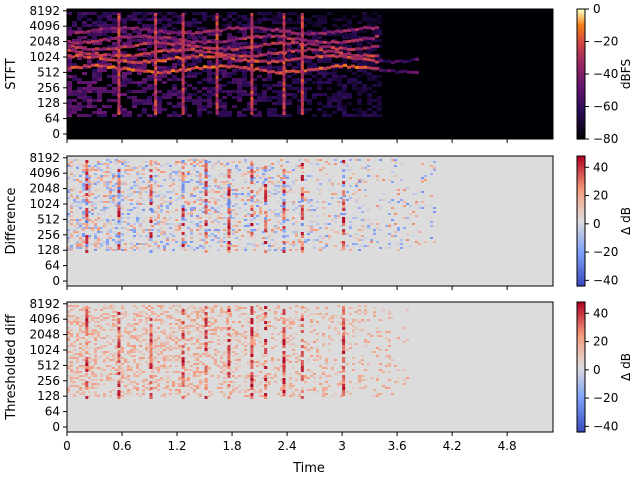 Image resolution: width=640 pixels, height=480 pixels. Describe the element at coordinates (581, 82) in the screenshot. I see `colorbar-segment` at that location.